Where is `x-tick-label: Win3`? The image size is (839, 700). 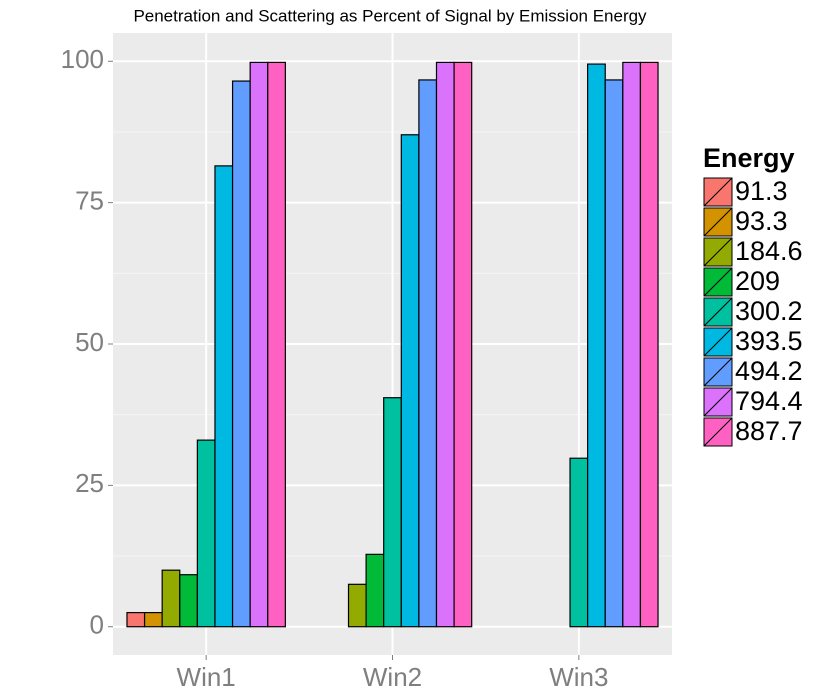
x-tick-label: Win3 is located at coordinates (578, 677).